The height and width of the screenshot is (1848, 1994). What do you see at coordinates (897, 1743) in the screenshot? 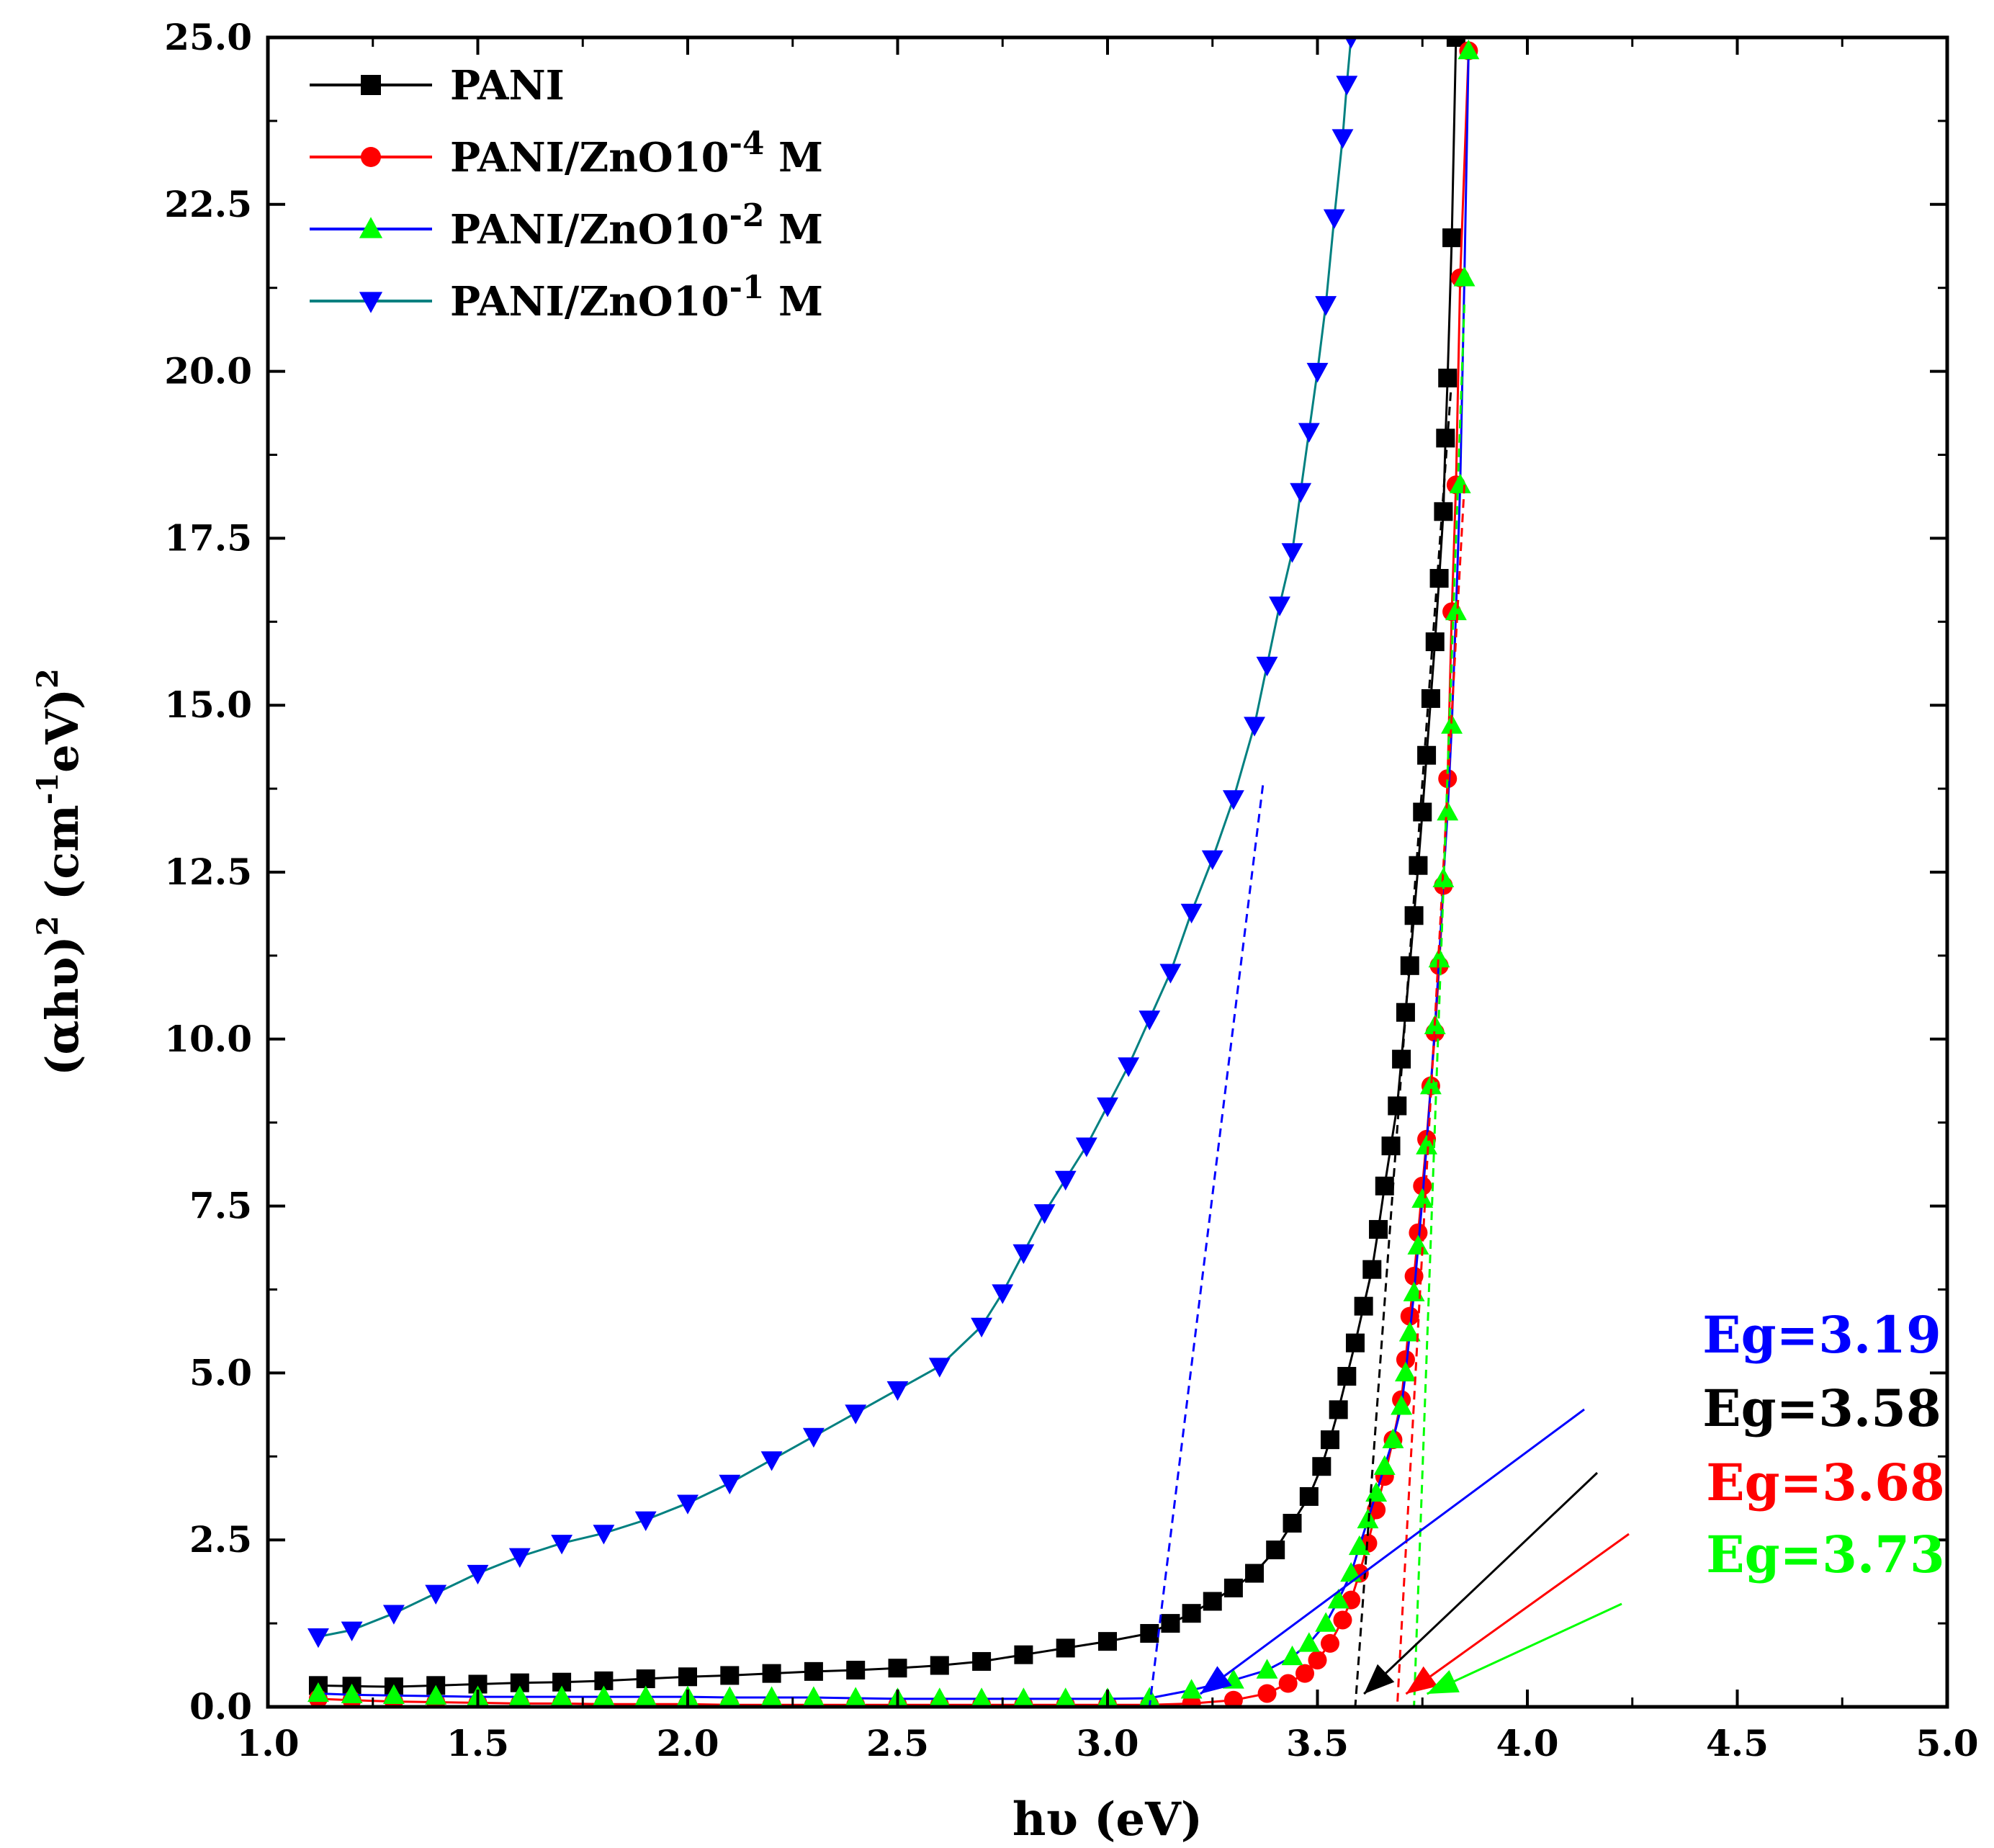
I see `x-tick-label: 2.5` at bounding box center [897, 1743].